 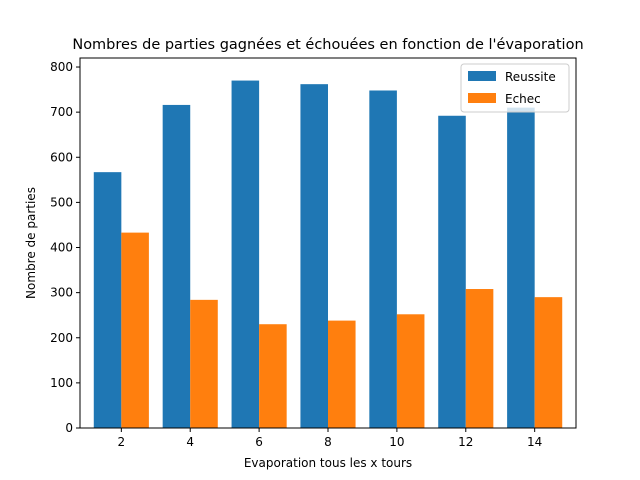 What do you see at coordinates (61, 338) in the screenshot?
I see `y-tick-label: 200` at bounding box center [61, 338].